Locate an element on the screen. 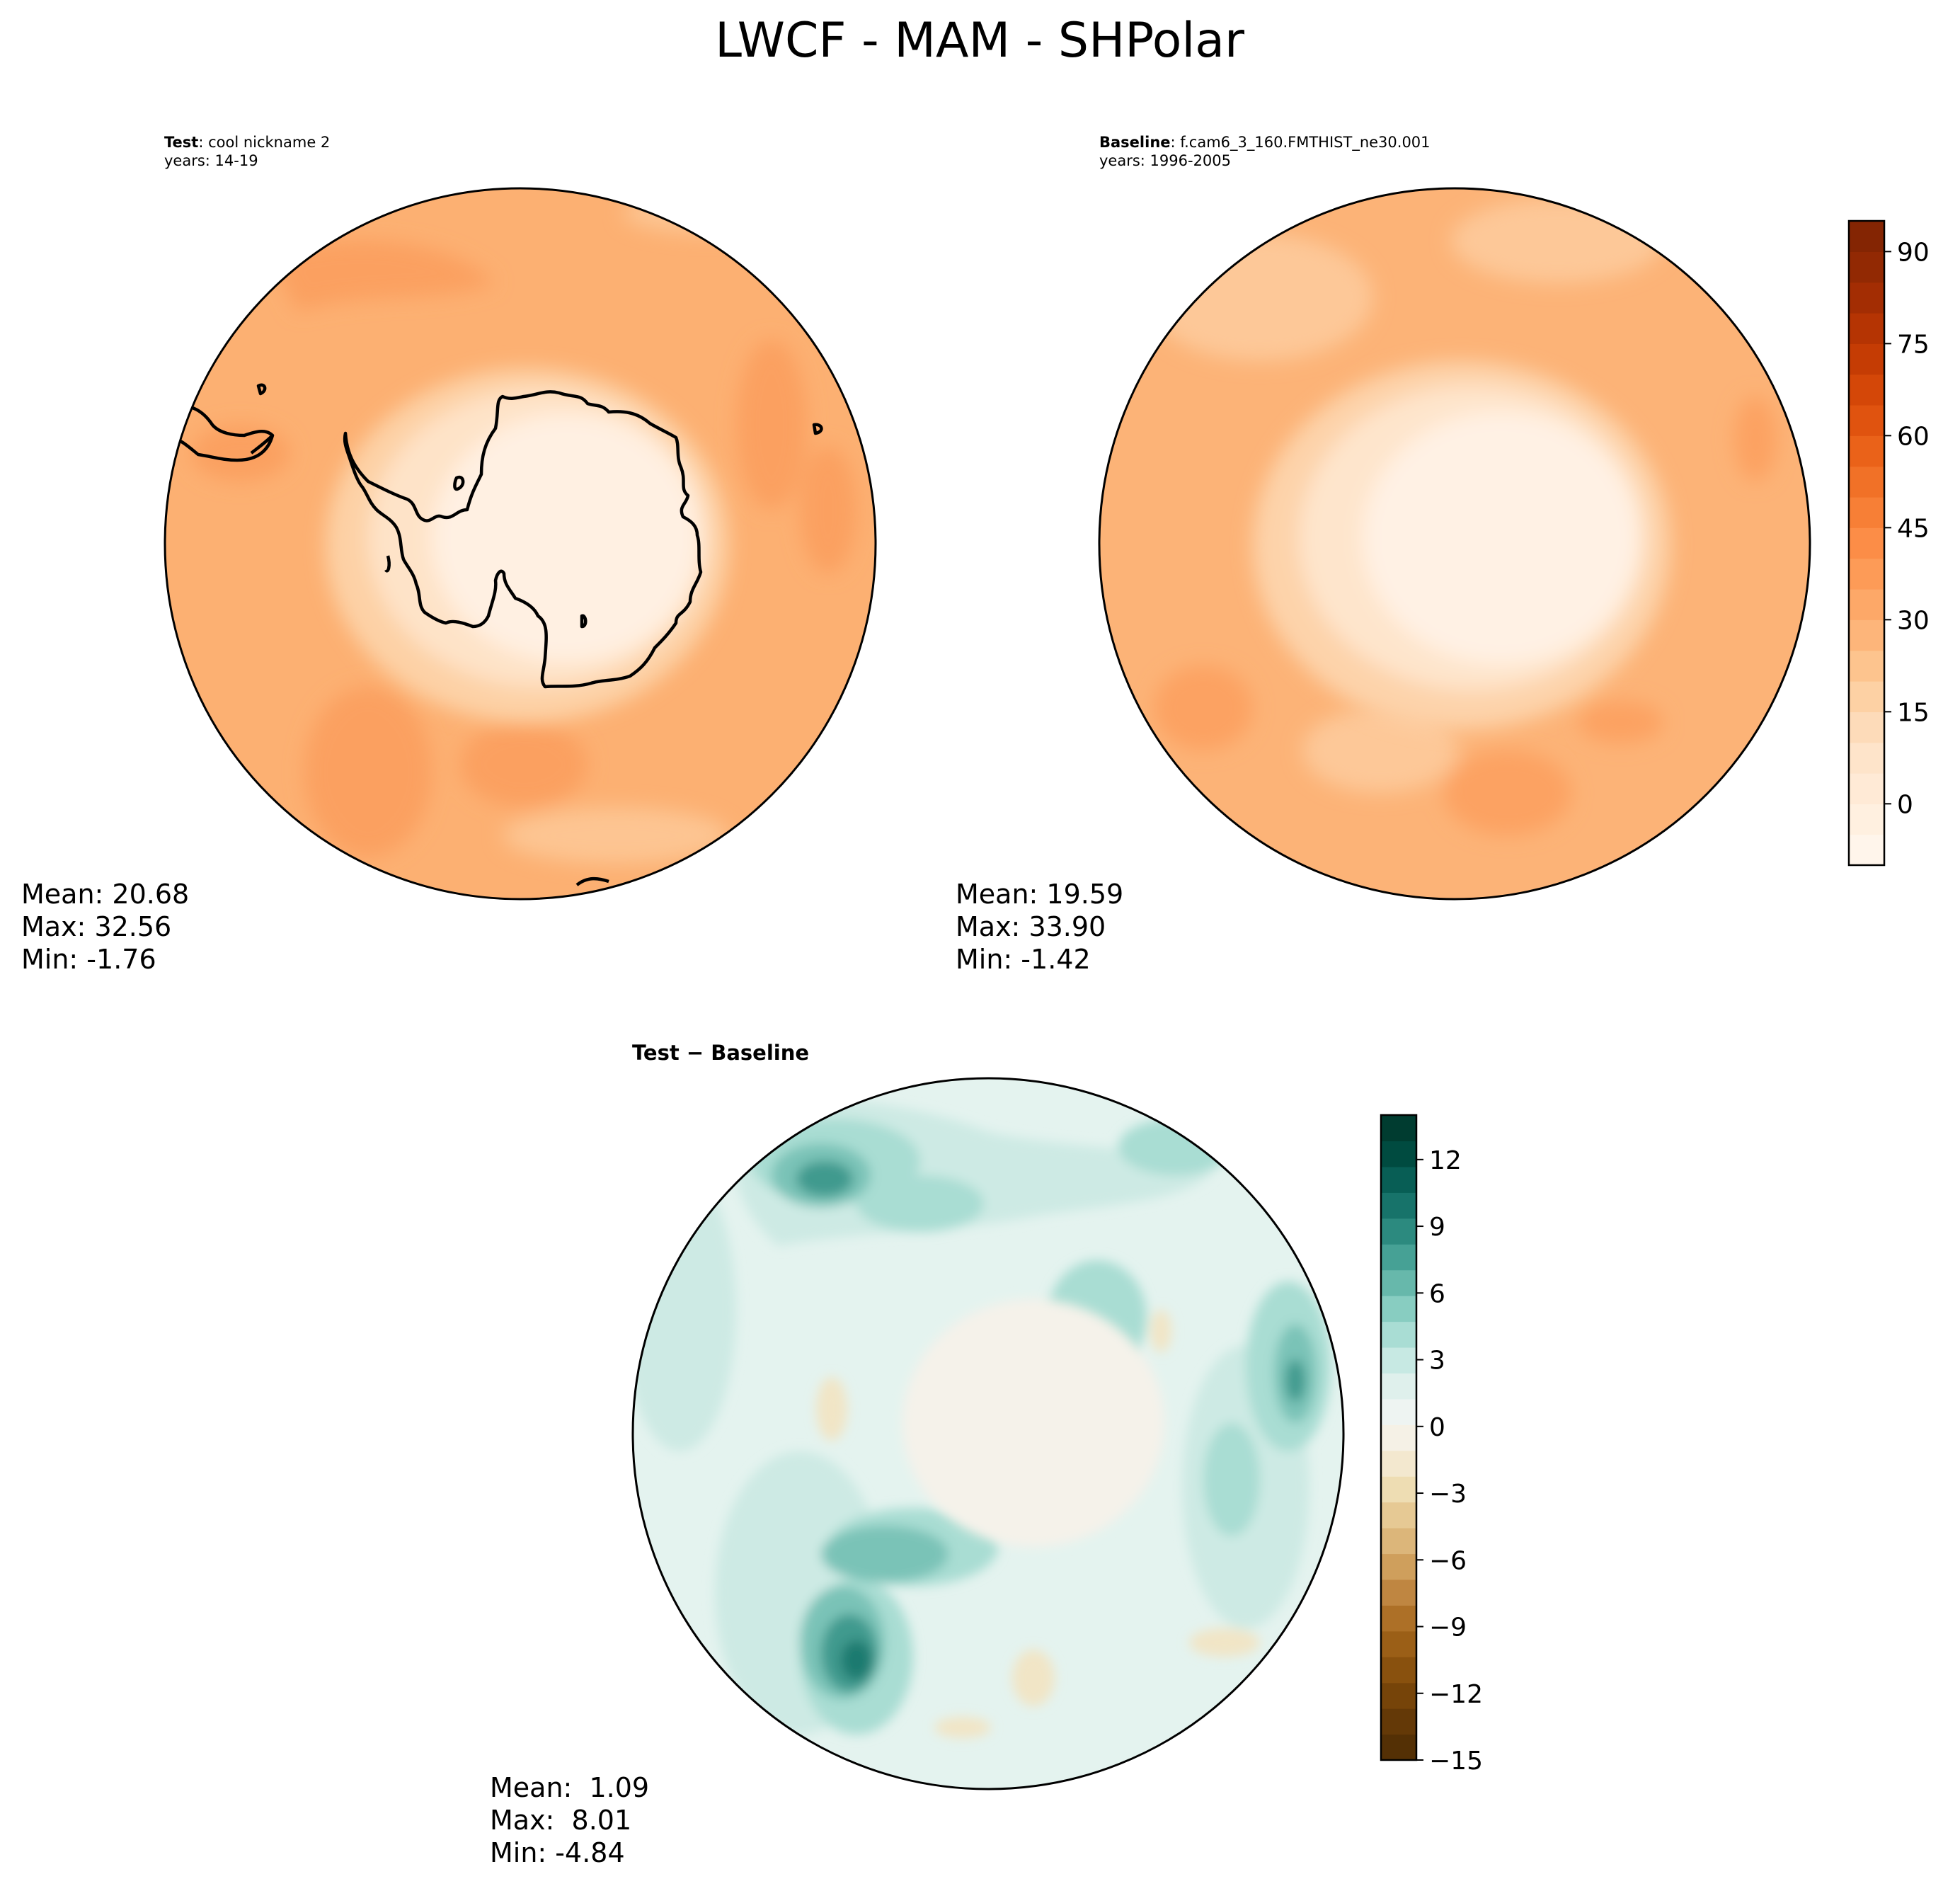  panel-test-mean: Mean: 20.68 is located at coordinates (105, 894).